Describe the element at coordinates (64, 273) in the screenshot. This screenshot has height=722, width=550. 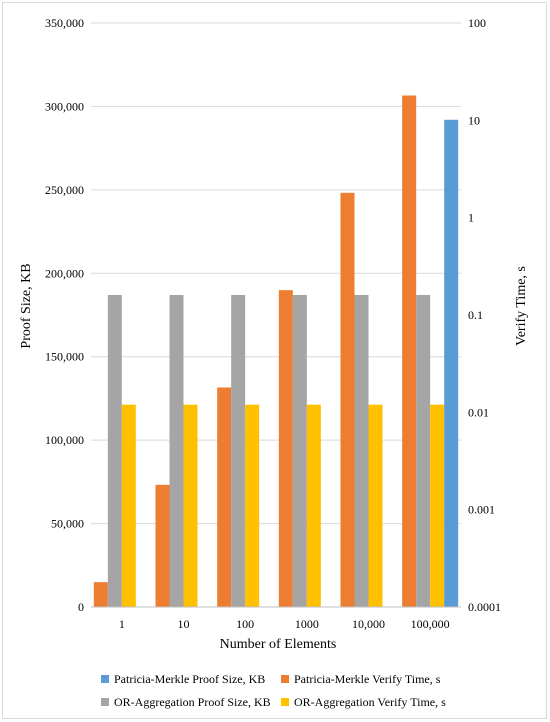
I see `y-left-tick-label: 200,000` at that location.